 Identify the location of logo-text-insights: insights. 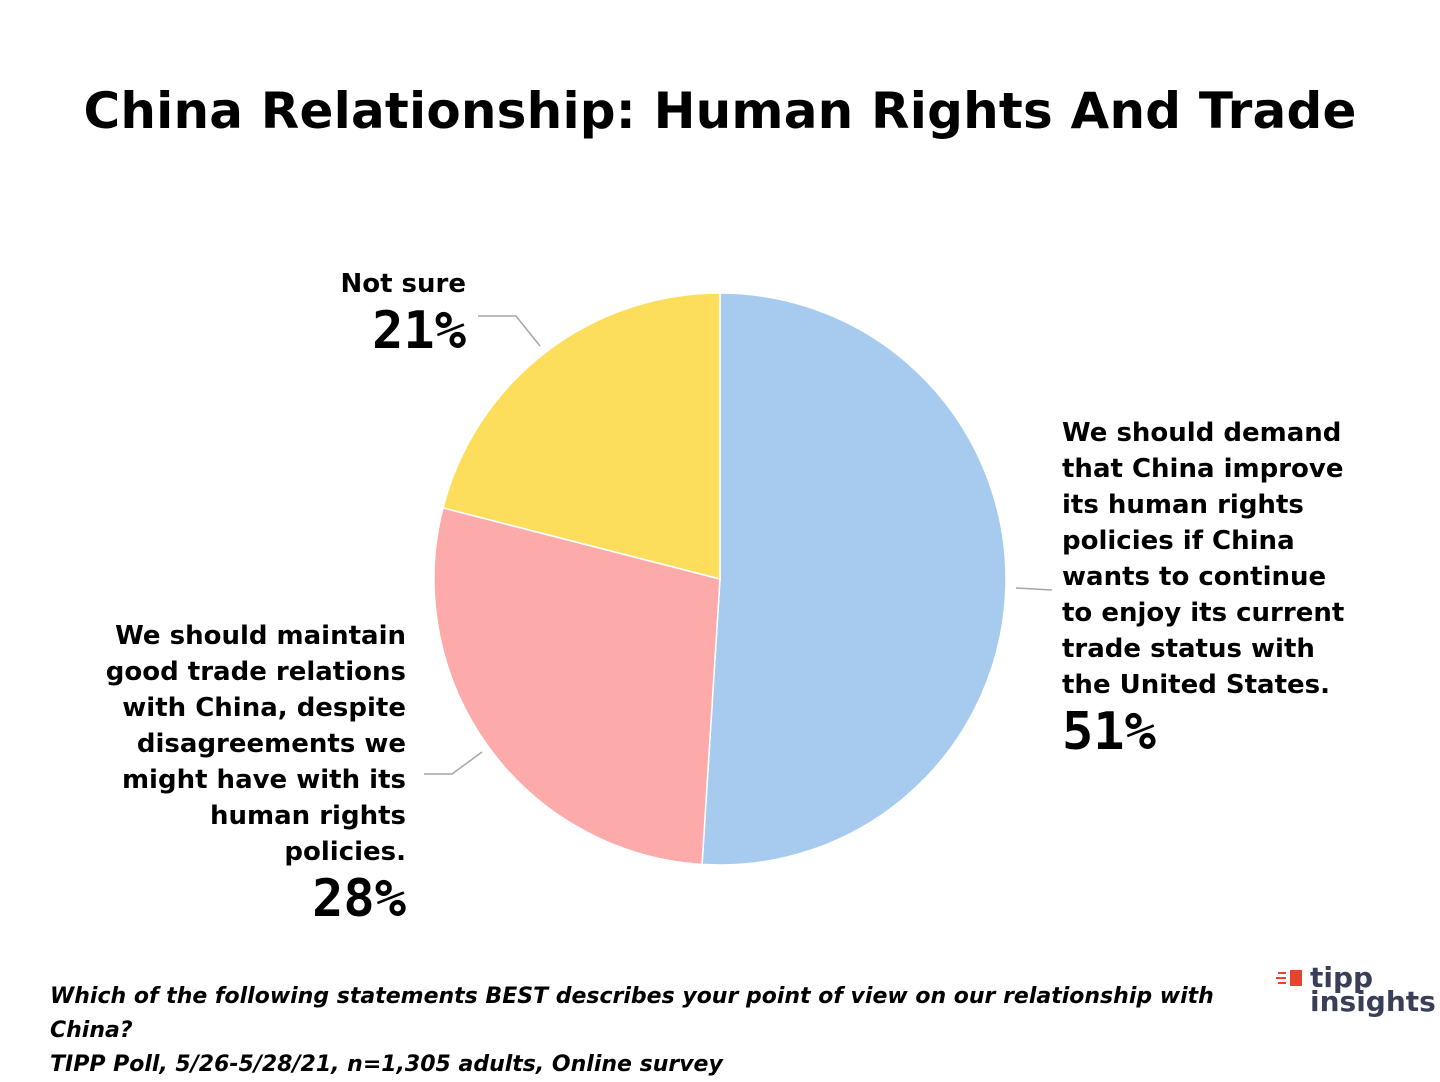
(1373, 1001).